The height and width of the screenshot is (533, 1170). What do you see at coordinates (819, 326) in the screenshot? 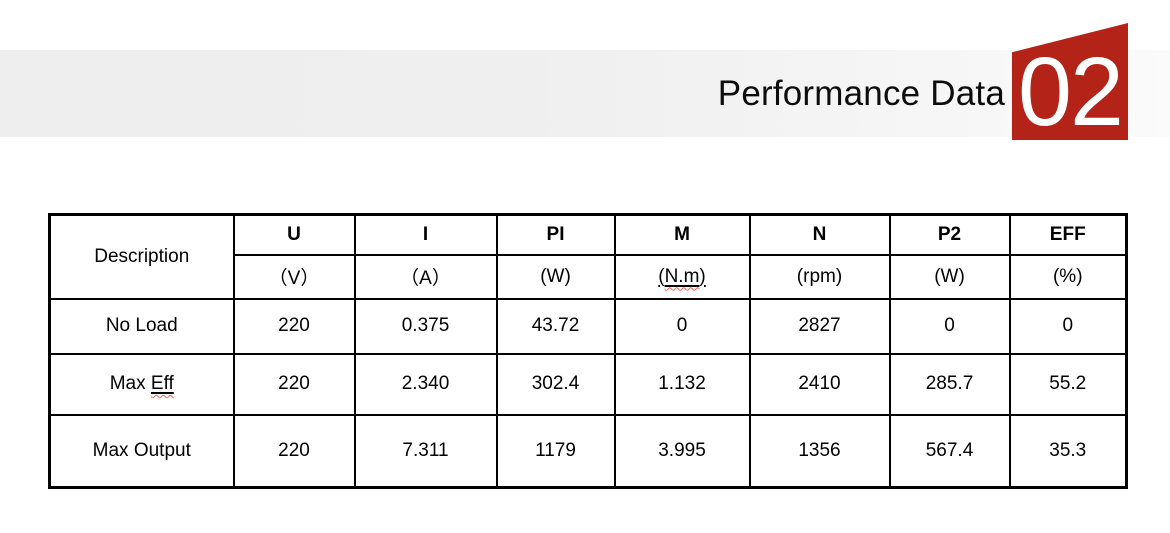
I see `no-load-n: 2827` at bounding box center [819, 326].